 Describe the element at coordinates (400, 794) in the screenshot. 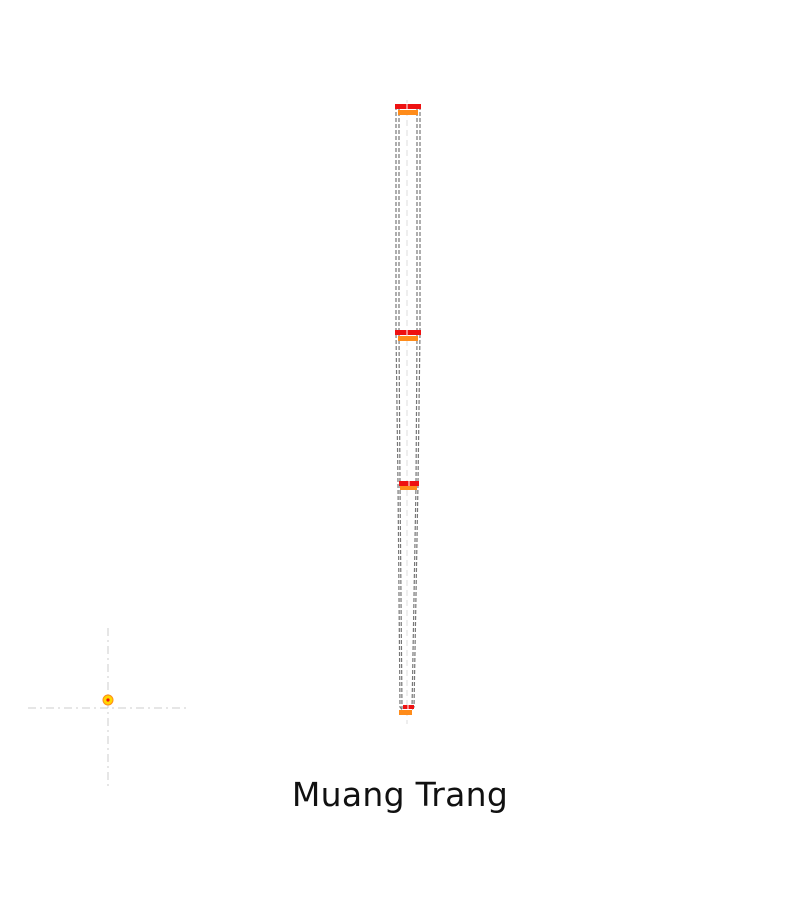

I see `map-title: Muang Trang` at that location.